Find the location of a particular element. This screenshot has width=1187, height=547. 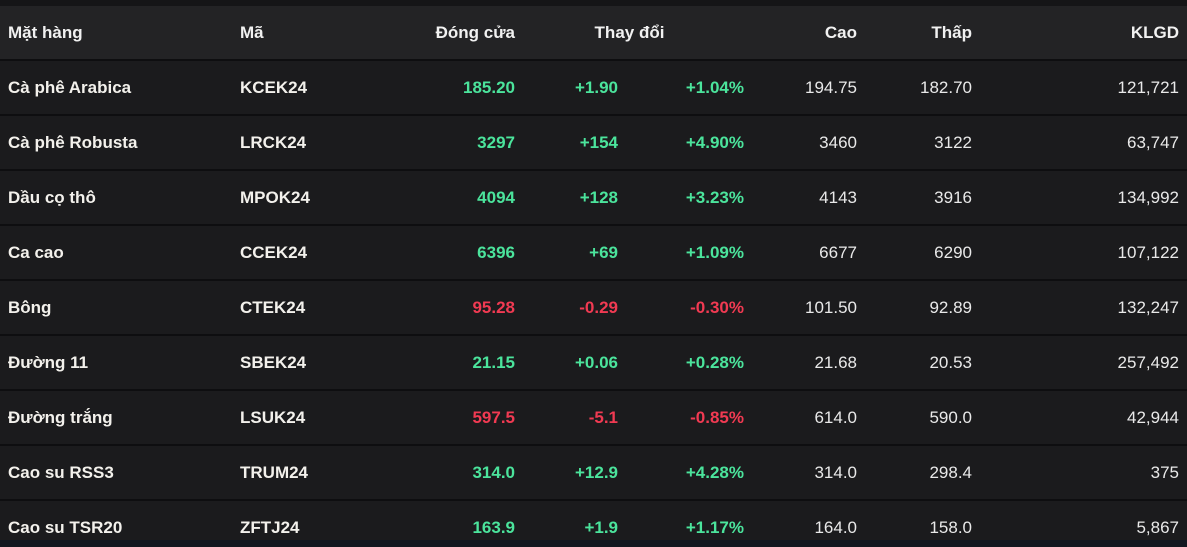

low-price: 3122 is located at coordinates (953, 142).